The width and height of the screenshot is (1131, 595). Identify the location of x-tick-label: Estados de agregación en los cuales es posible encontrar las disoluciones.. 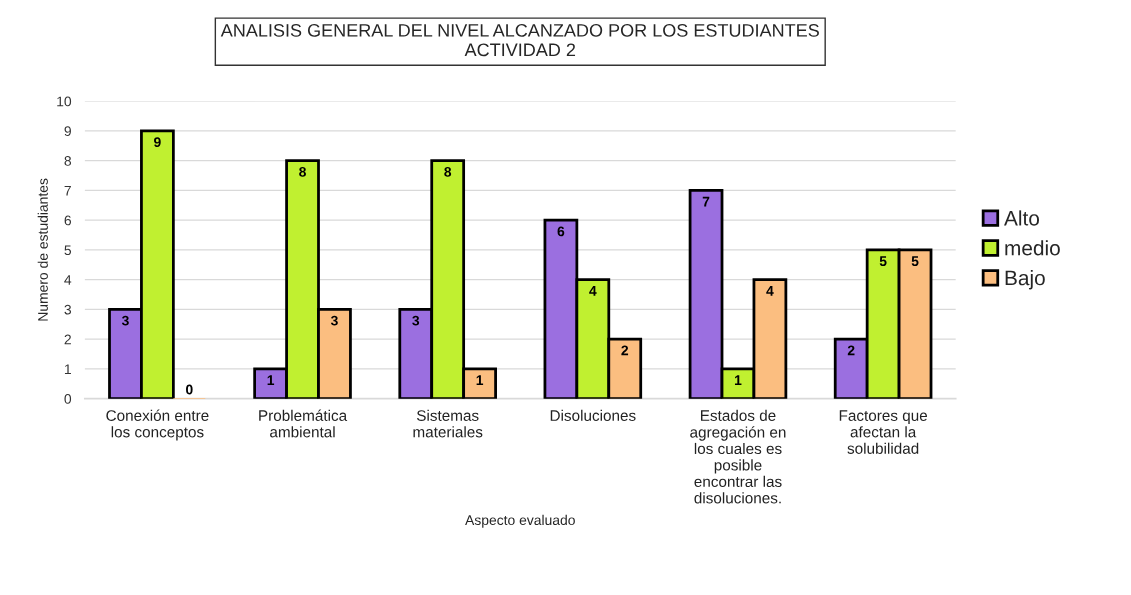
(738, 456).